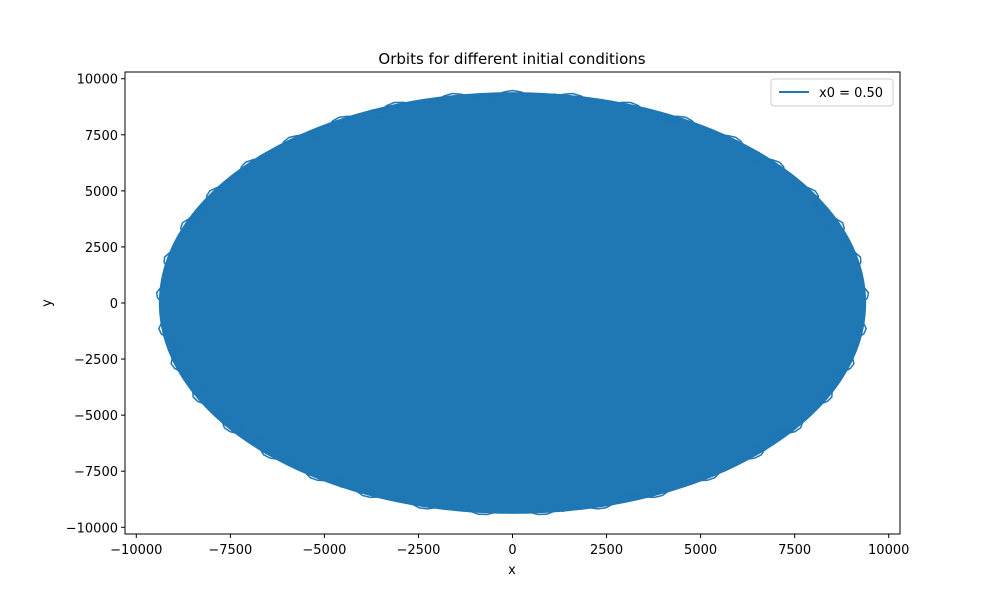 Image resolution: width=1000 pixels, height=604 pixels. What do you see at coordinates (96, 360) in the screenshot?
I see `y-tick-label: −2500` at bounding box center [96, 360].